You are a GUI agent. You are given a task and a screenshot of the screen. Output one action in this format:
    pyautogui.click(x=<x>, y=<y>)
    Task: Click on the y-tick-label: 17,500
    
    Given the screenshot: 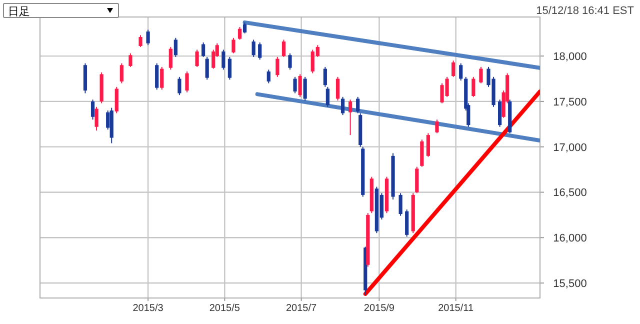 What is the action you would take?
    pyautogui.click(x=570, y=102)
    